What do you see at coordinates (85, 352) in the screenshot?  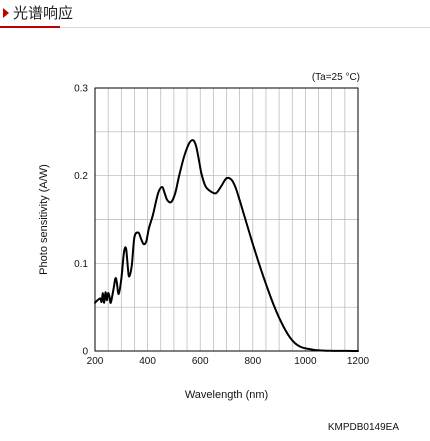 I see `y-tick-label: 0` at bounding box center [85, 352].